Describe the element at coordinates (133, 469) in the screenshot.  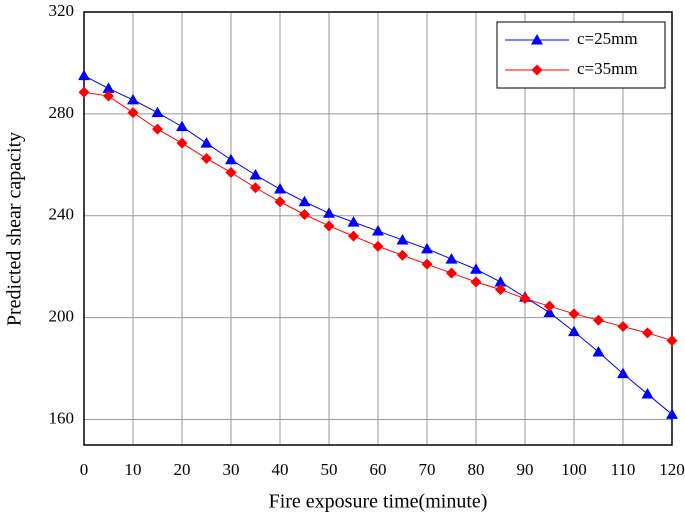
I see `x-tick-label: 10` at that location.